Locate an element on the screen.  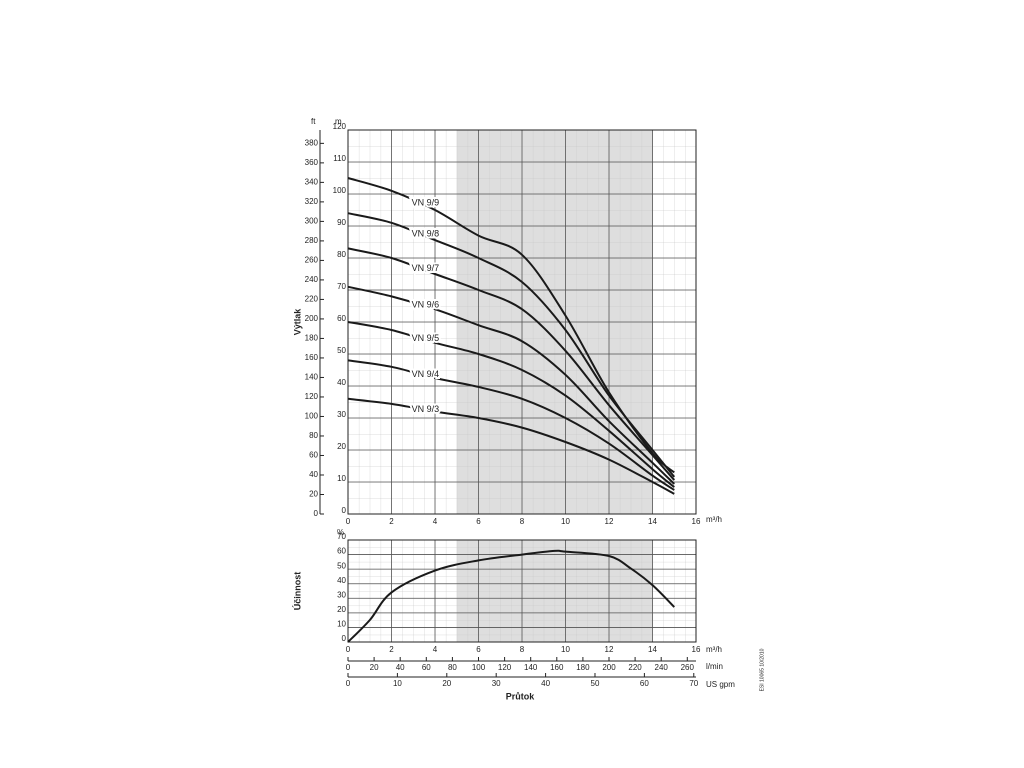
y2-unit: ft is located at coordinates (313, 121).